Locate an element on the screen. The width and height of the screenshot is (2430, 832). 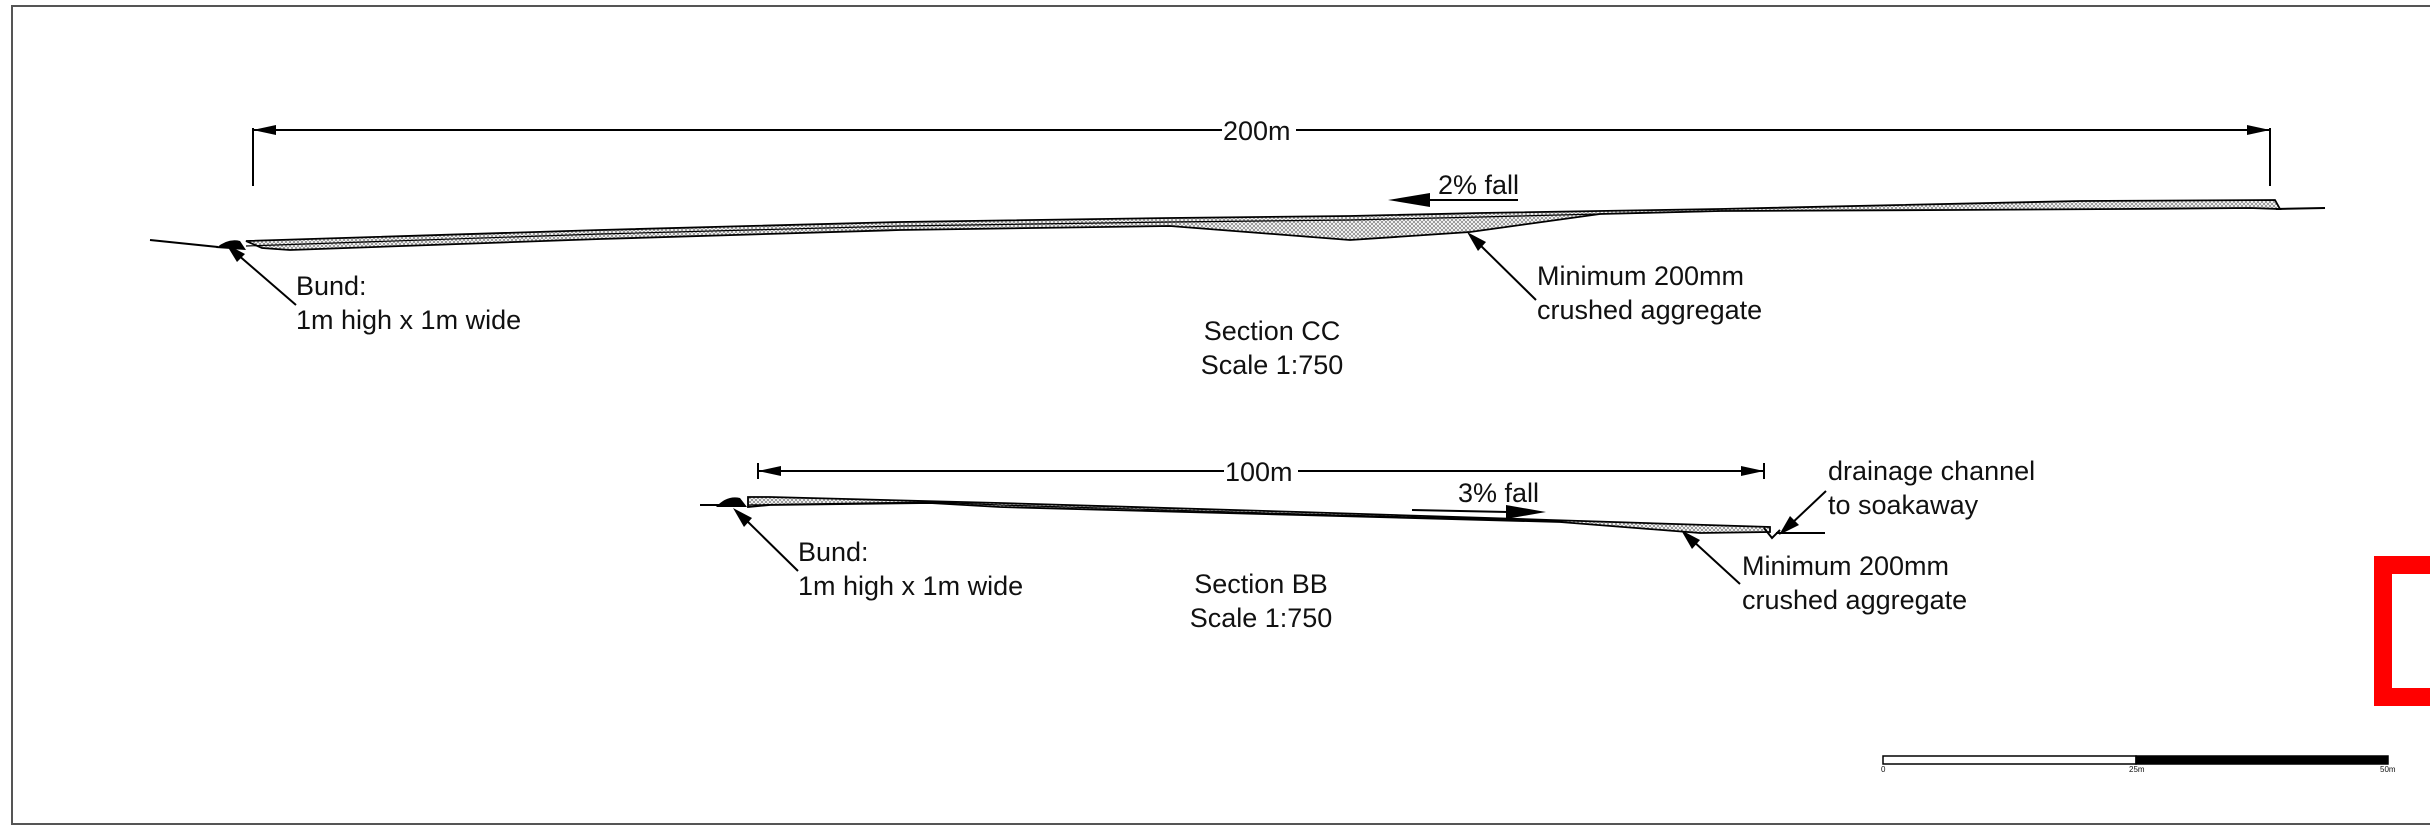
section-bb-dimension-arrow-right is located at coordinates (1752, 471).